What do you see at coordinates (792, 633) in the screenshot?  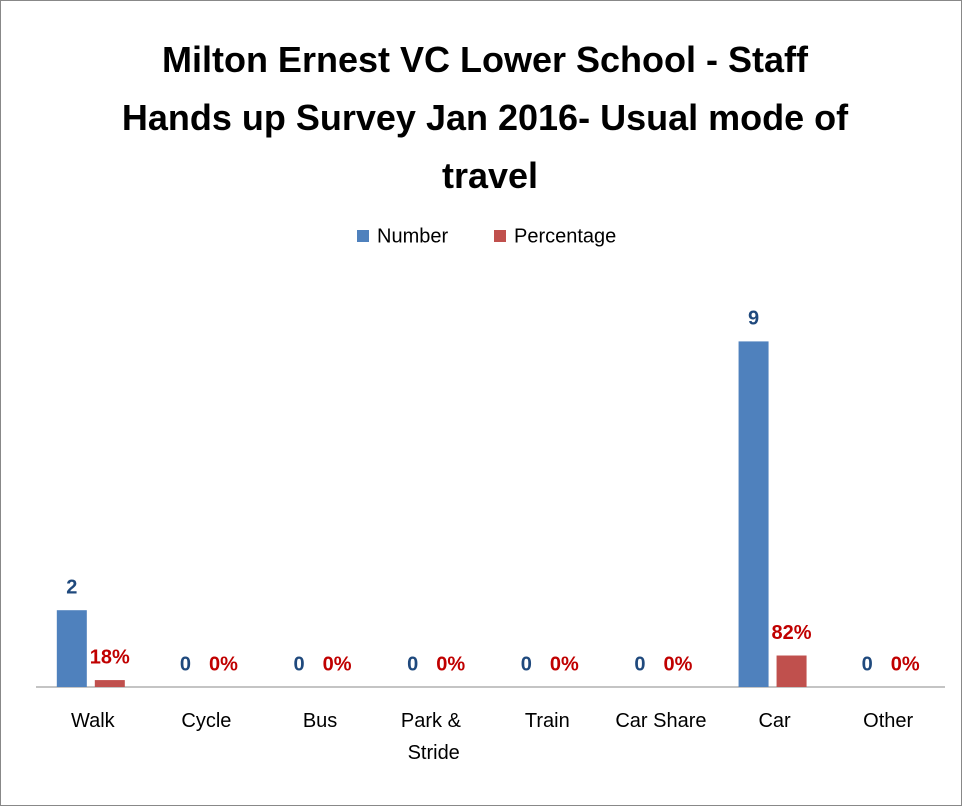 I see `data-label: 82%` at bounding box center [792, 633].